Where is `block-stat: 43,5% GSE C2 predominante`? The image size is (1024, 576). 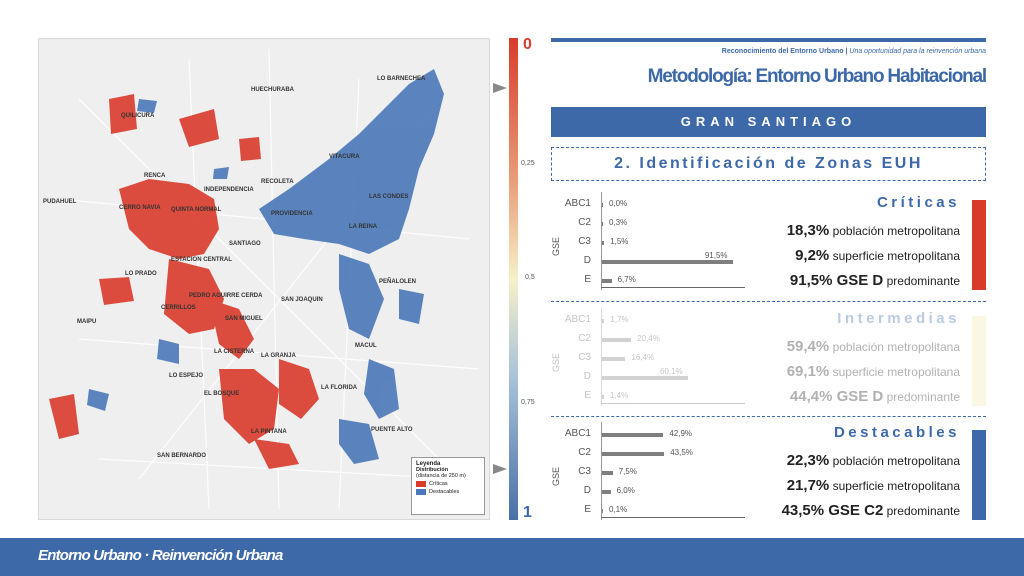
block-stat: 43,5% GSE C2 predominante is located at coordinates (871, 510).